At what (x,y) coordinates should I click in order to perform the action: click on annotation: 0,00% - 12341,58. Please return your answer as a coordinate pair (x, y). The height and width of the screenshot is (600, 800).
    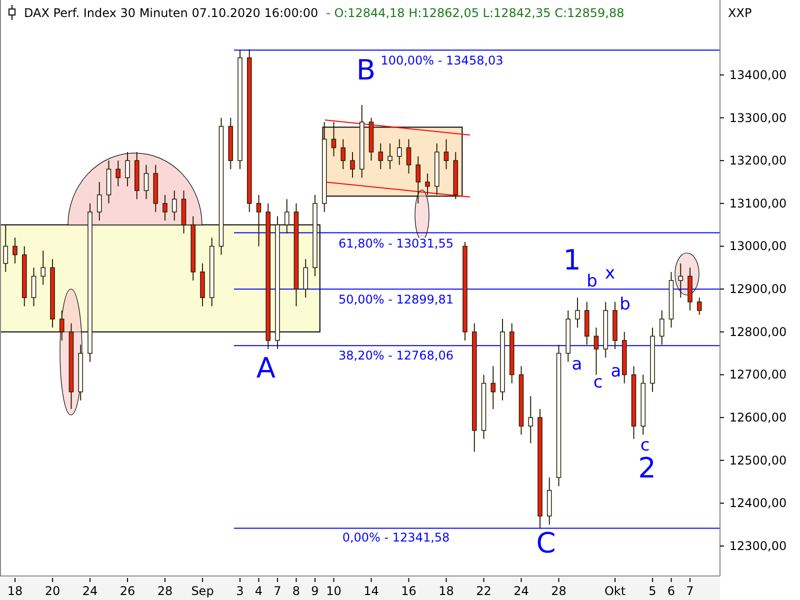
    Looking at the image, I should click on (396, 537).